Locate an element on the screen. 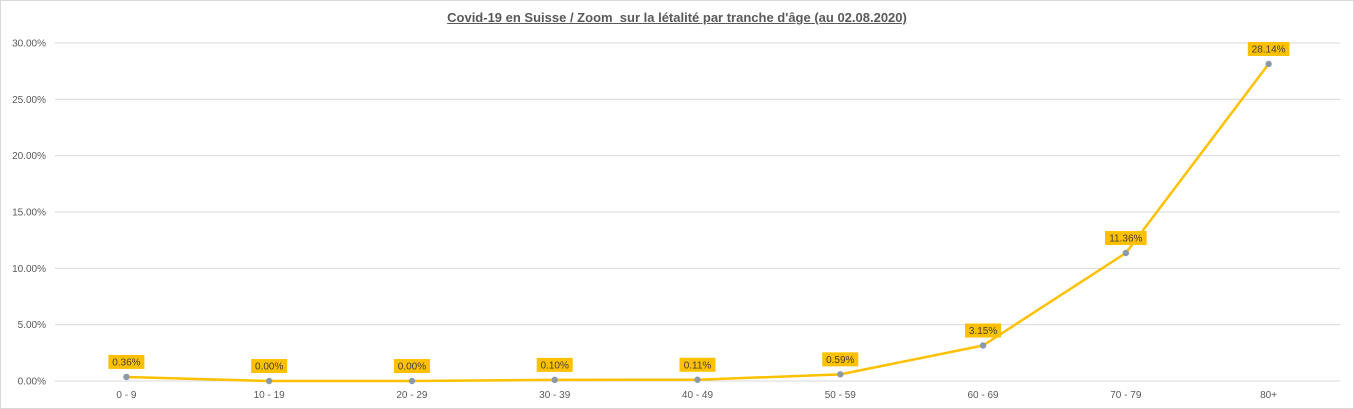  data-label: 0.11% is located at coordinates (697, 364).